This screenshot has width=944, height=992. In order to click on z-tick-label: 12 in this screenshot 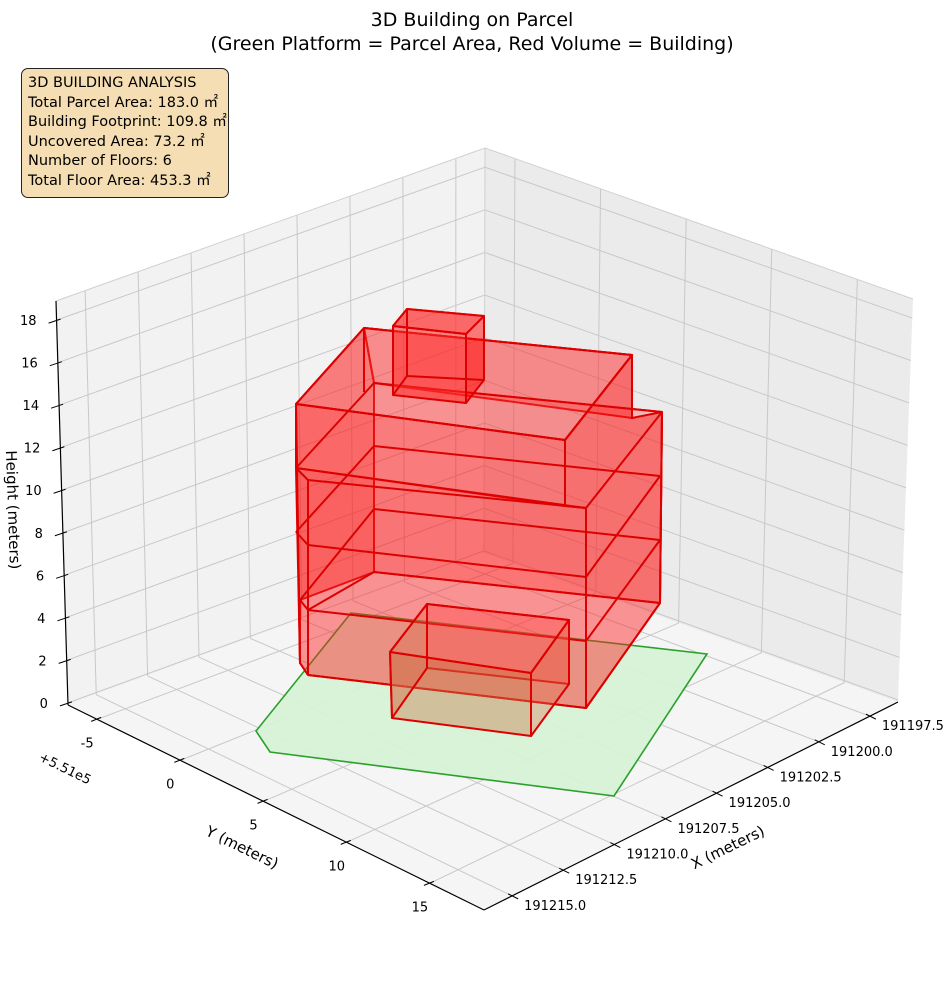, I will do `click(32, 449)`.